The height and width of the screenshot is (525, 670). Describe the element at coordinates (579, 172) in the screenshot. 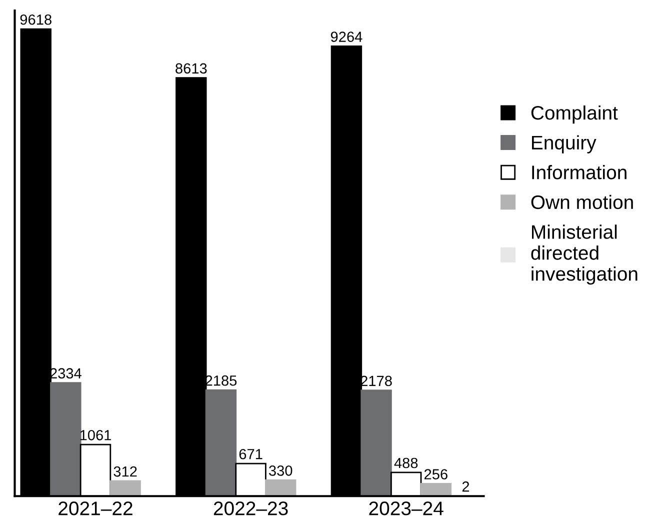

I see `legend-label: Information` at that location.